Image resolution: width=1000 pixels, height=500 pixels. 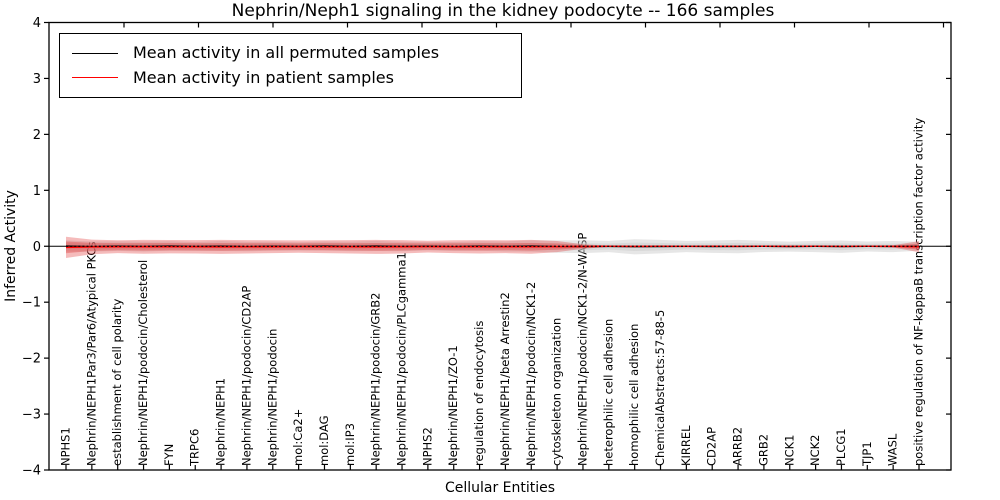 I want to click on y-tick-label: −1, so click(x=31, y=303).